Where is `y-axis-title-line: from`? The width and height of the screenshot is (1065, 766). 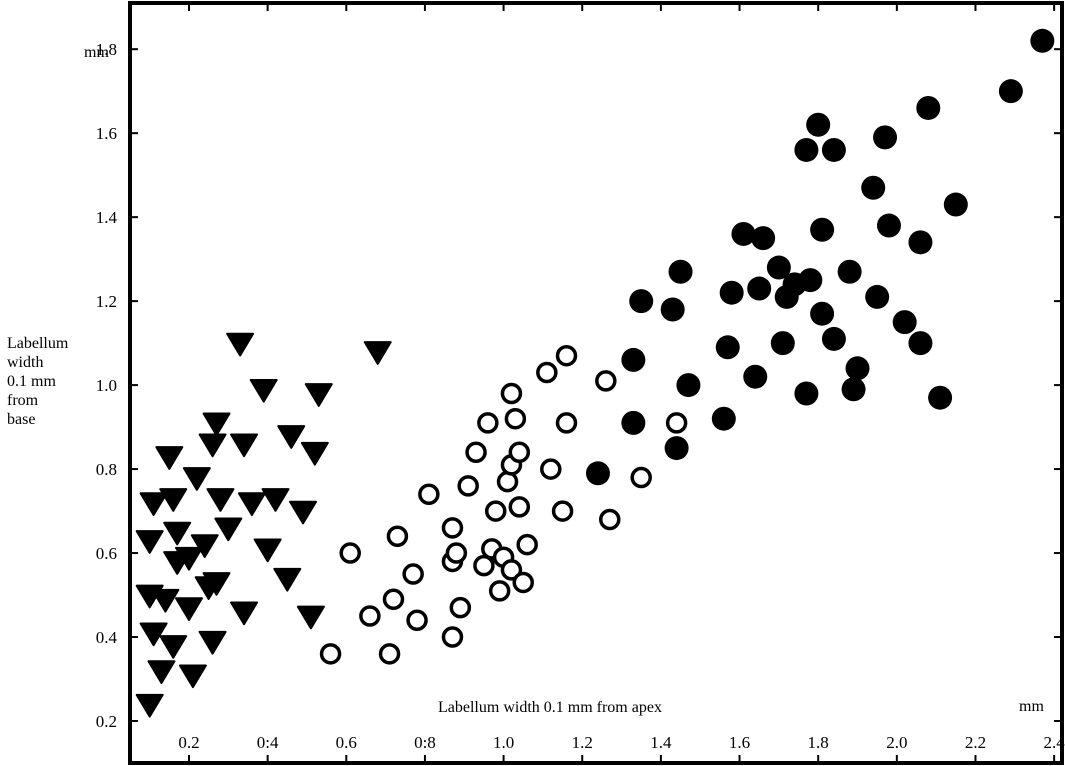 y-axis-title-line: from is located at coordinates (23, 400).